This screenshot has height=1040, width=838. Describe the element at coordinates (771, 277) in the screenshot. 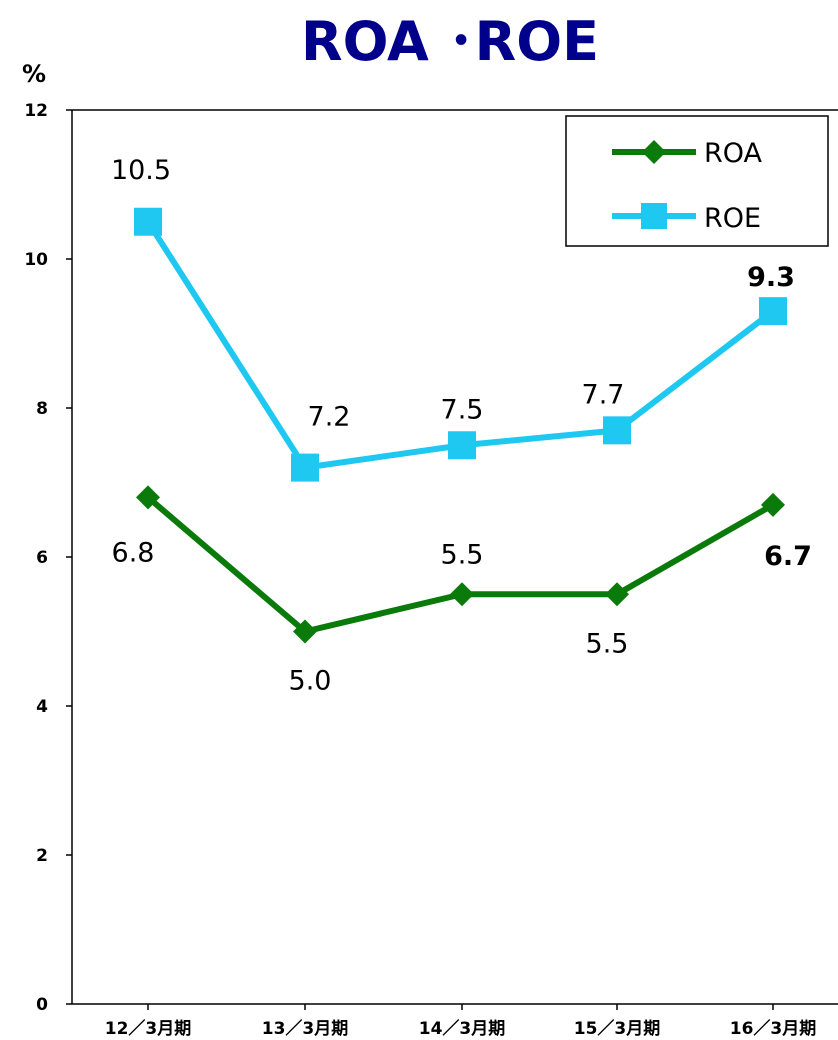

I see `roe-data-label: 9.3` at that location.